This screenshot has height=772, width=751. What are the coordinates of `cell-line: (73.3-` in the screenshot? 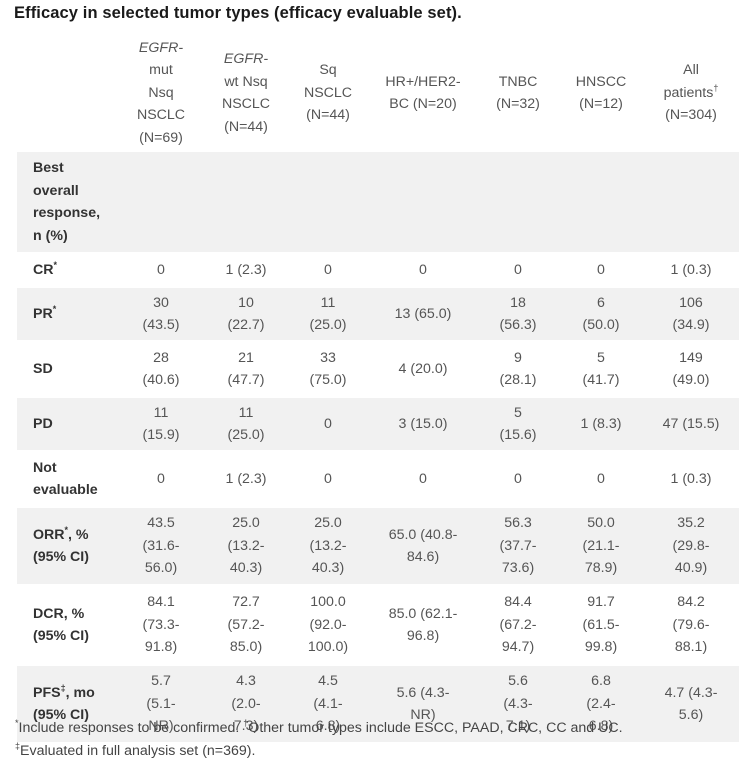 It's located at (161, 624).